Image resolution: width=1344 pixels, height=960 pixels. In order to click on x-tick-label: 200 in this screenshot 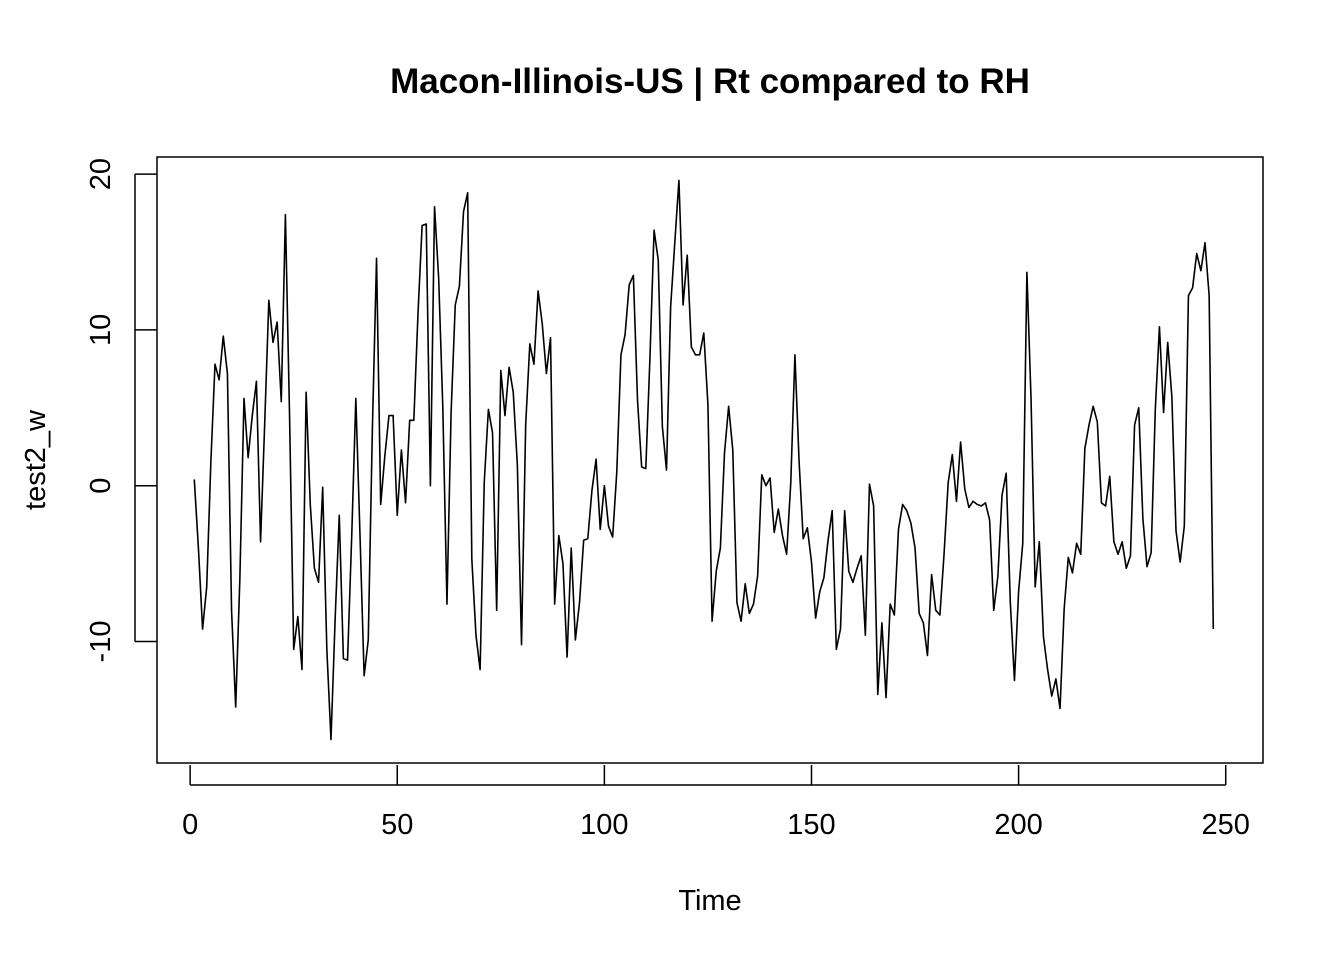, I will do `click(1018, 825)`.